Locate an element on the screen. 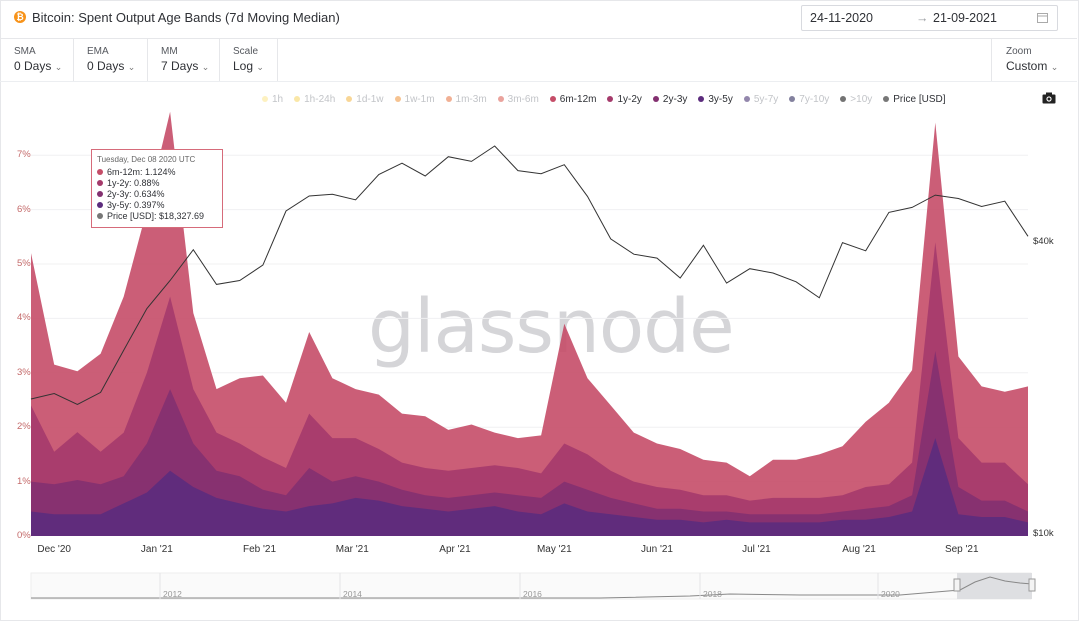  price-axis-label-40k: $40k is located at coordinates (1043, 241).